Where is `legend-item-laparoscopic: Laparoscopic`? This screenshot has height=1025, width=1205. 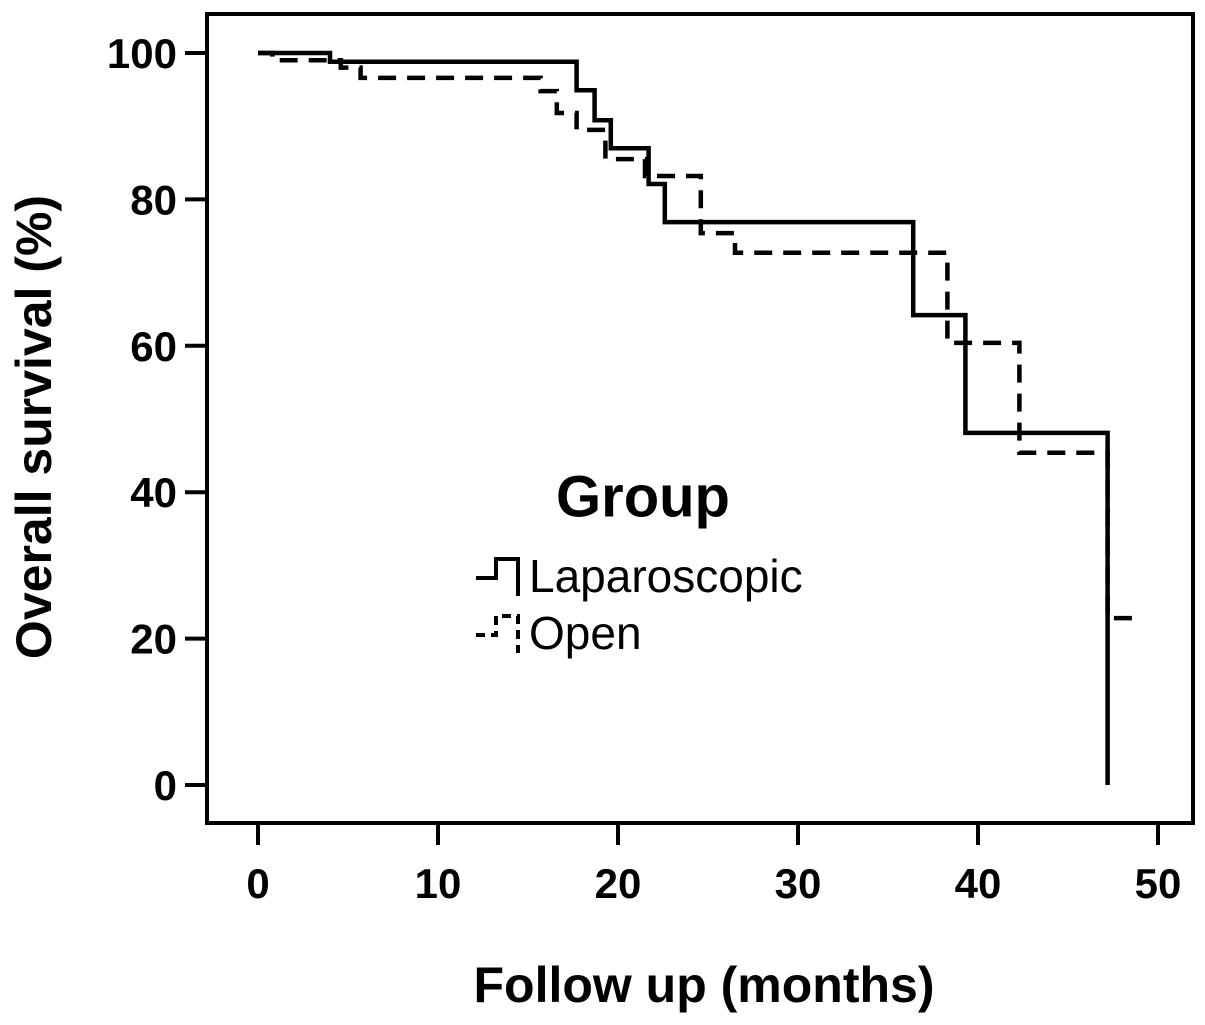 legend-item-laparoscopic: Laparoscopic is located at coordinates (638, 576).